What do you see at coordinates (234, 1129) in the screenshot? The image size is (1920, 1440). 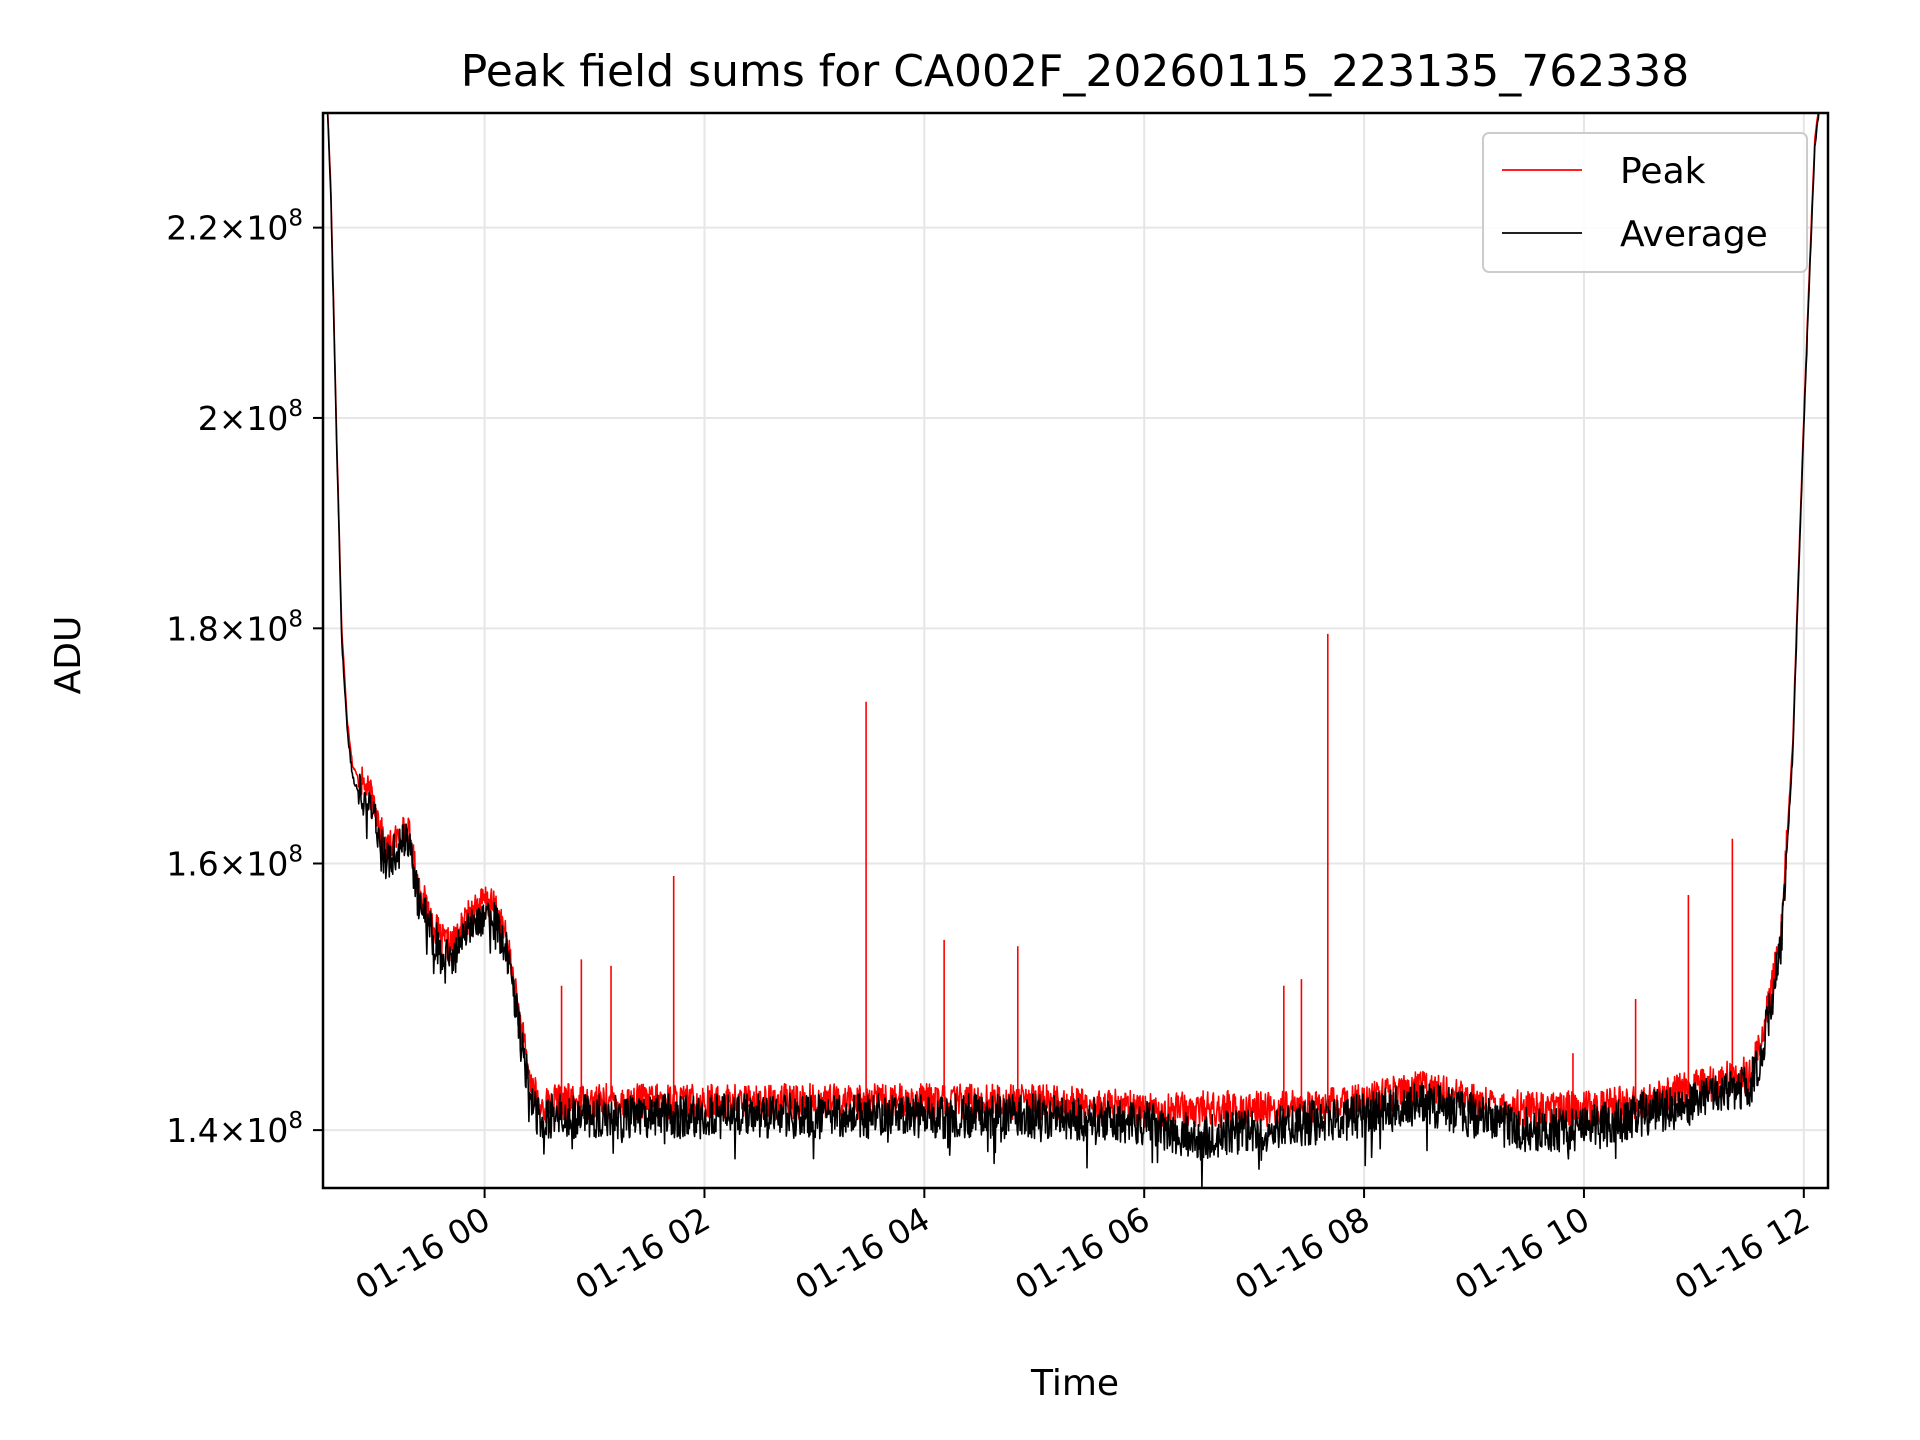 I see `y-tick-label: 1.4×108` at bounding box center [234, 1129].